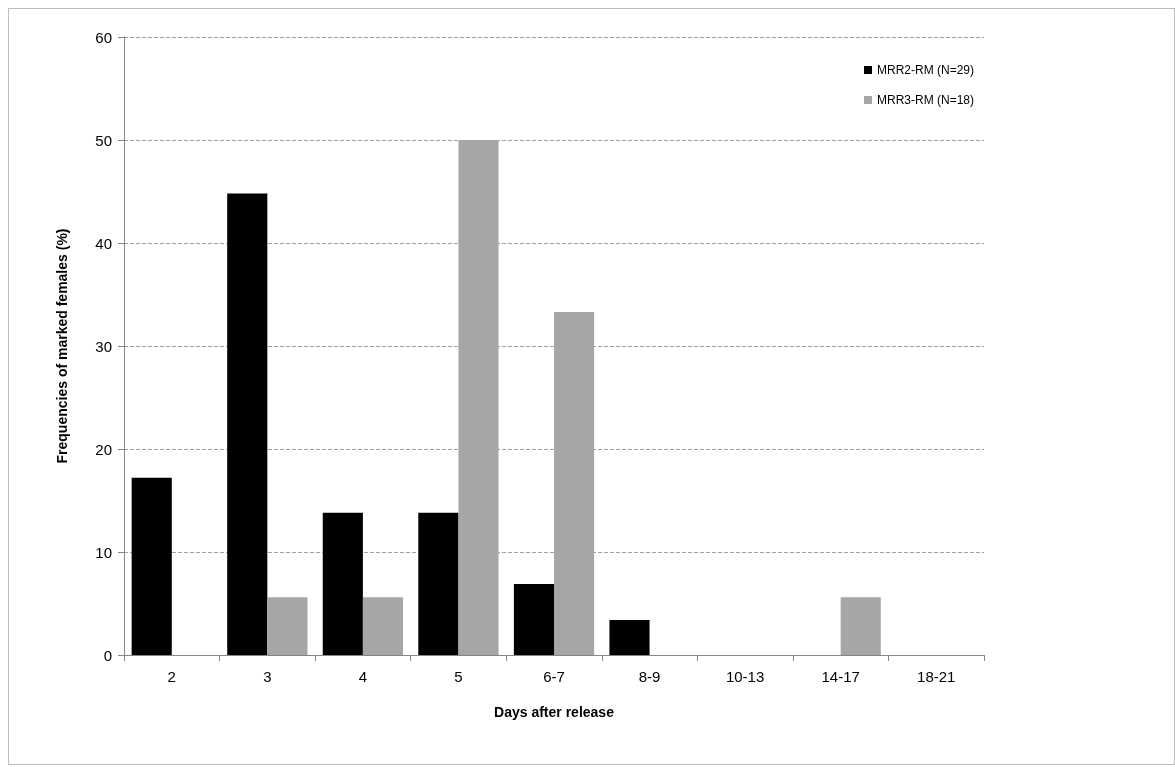 The image size is (1175, 767). Describe the element at coordinates (103, 140) in the screenshot. I see `y-tick-label: 50` at that location.